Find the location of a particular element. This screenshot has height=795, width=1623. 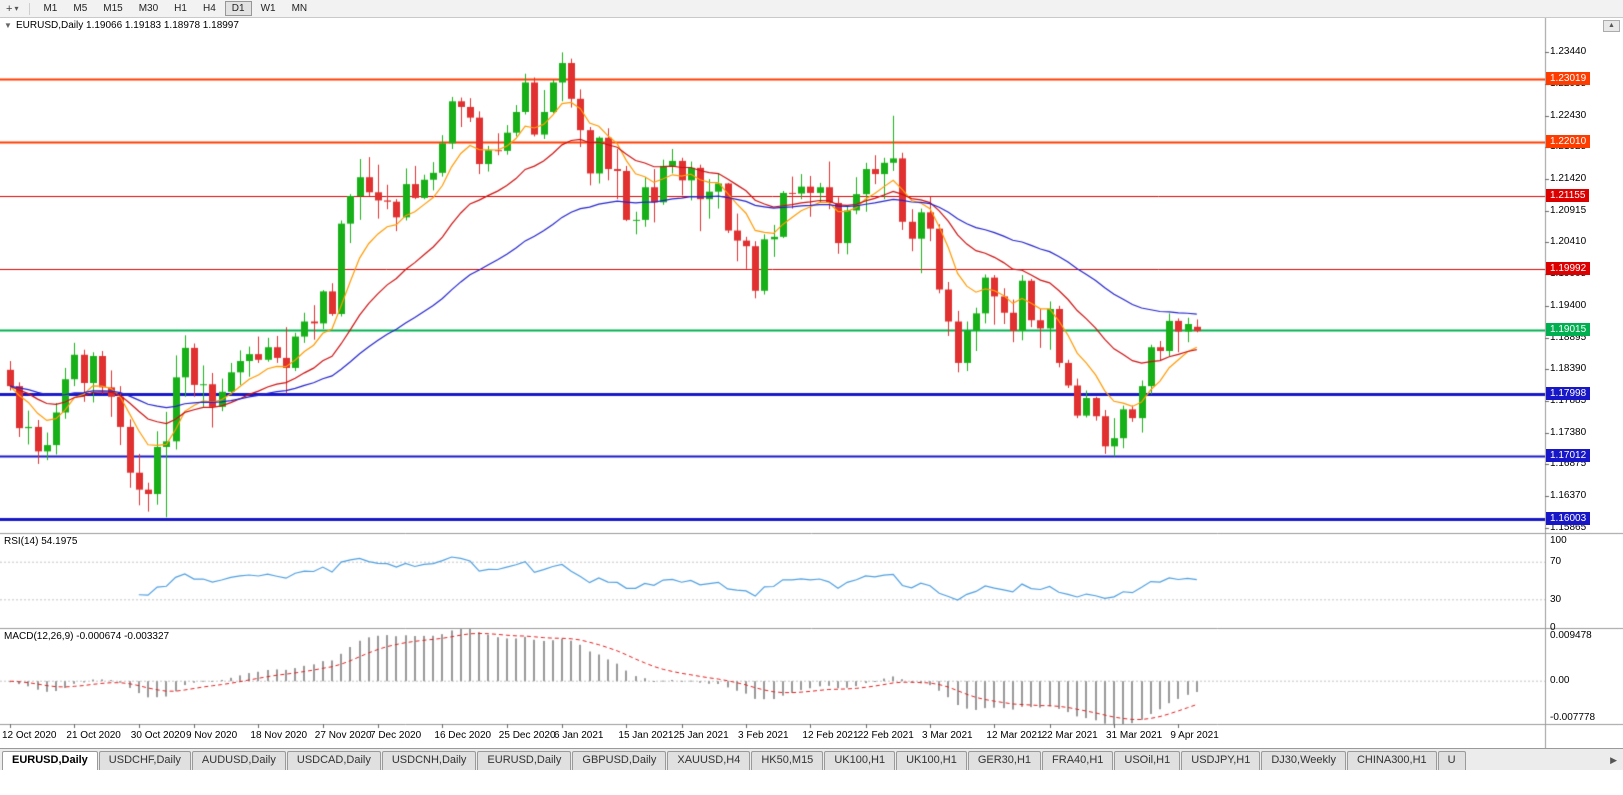

timeframe-button-h4: H4 is located at coordinates (209, 8).